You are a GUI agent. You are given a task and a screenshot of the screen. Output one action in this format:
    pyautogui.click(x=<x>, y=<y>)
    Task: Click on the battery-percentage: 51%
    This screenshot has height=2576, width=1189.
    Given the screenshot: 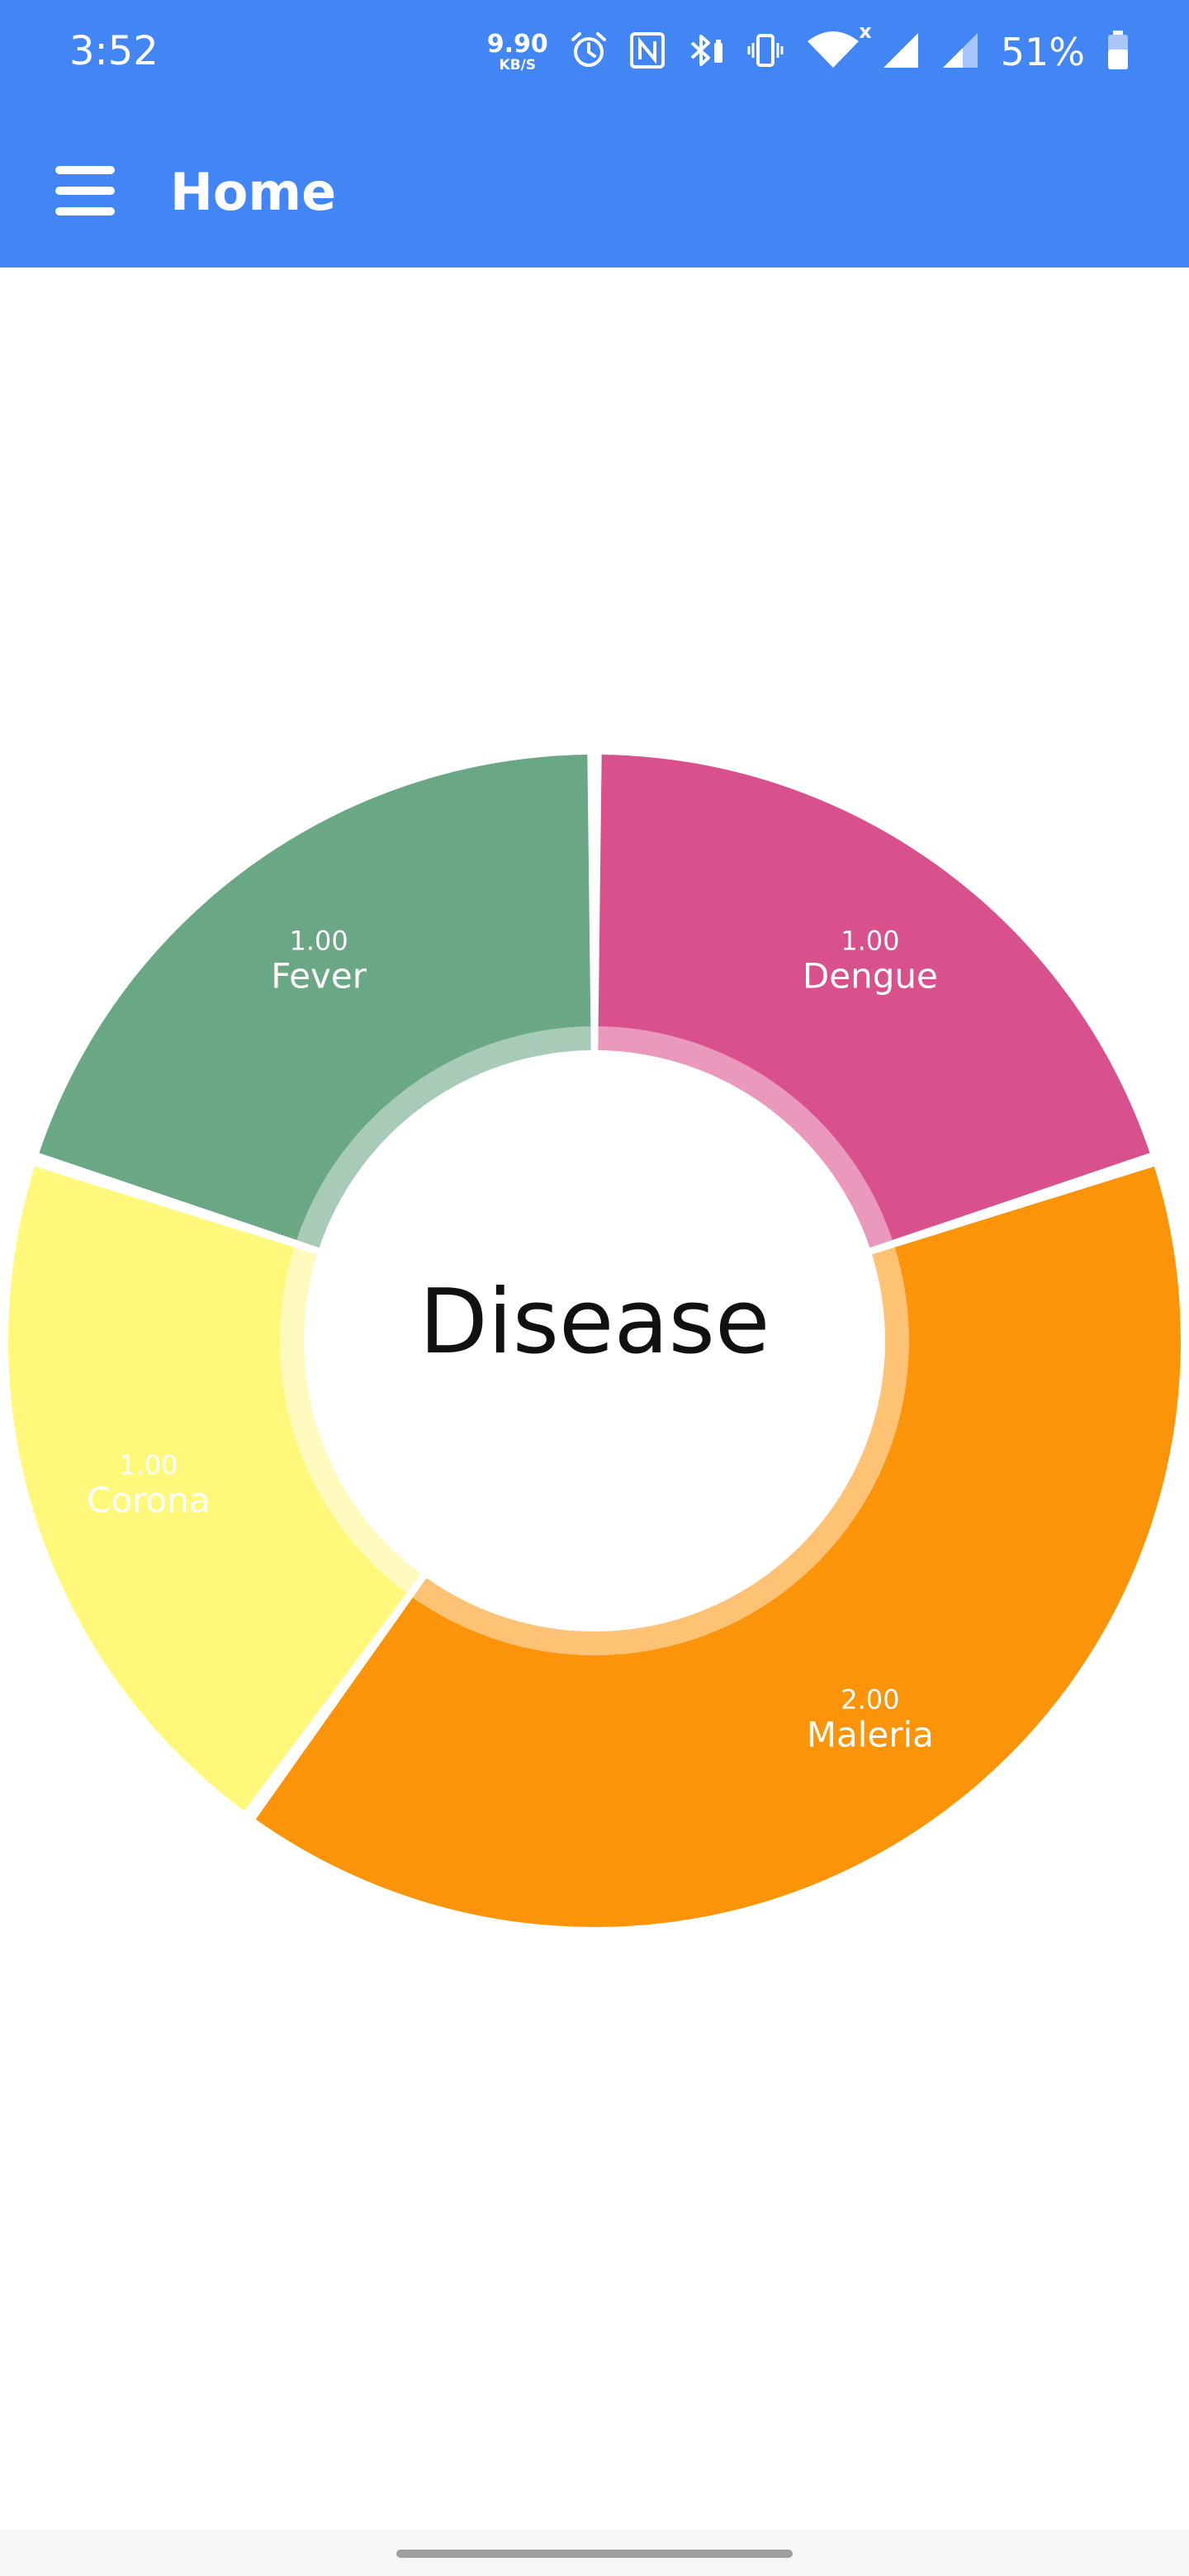 What is the action you would take?
    pyautogui.click(x=1042, y=52)
    